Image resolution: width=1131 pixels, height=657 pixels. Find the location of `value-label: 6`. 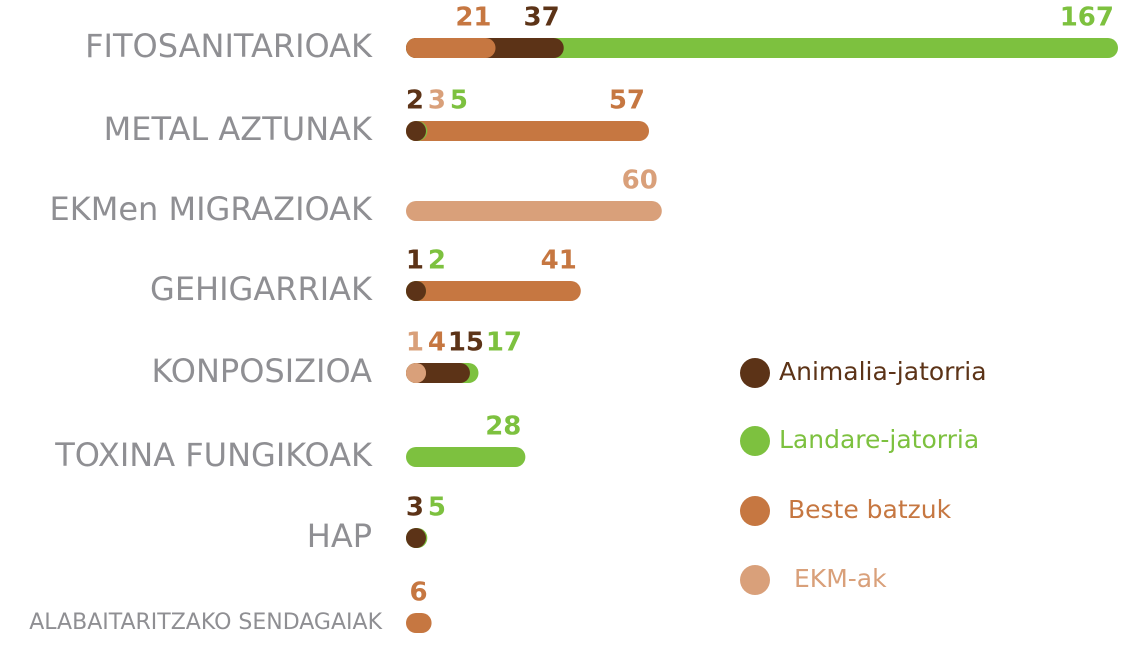

value-label: 6 is located at coordinates (418, 593).